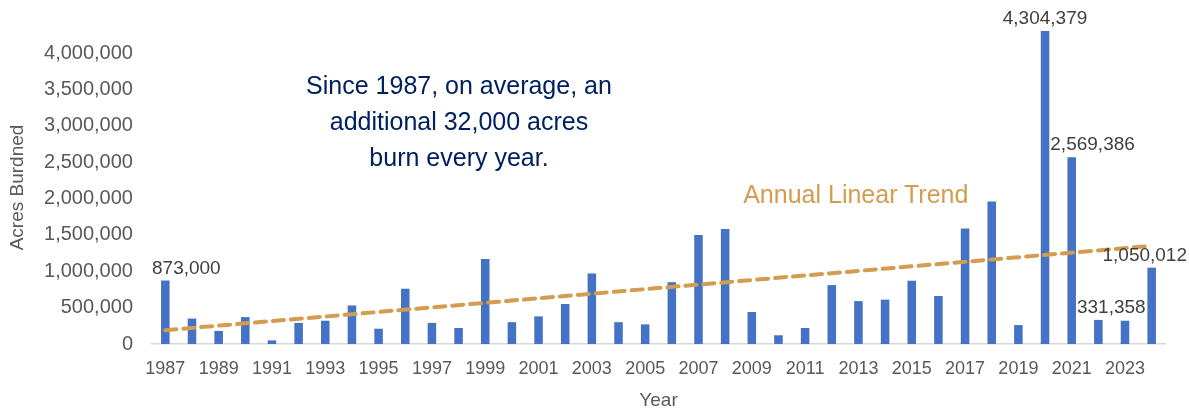 The height and width of the screenshot is (418, 1189). Describe the element at coordinates (459, 121) in the screenshot. I see `annotation: Since 1987, on average, an additional 32,000 acres burn every year.` at that location.